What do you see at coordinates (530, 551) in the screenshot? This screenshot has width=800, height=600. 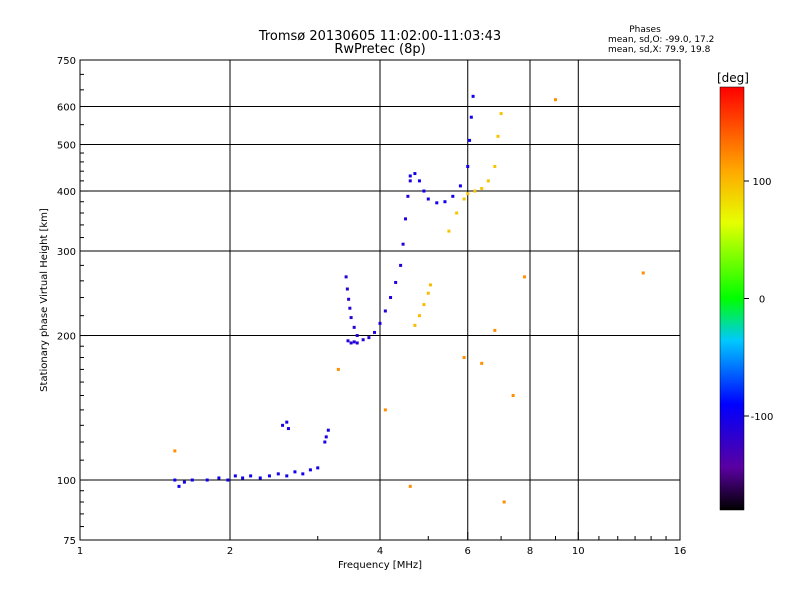 I see `x-tick-label: 8` at bounding box center [530, 551].